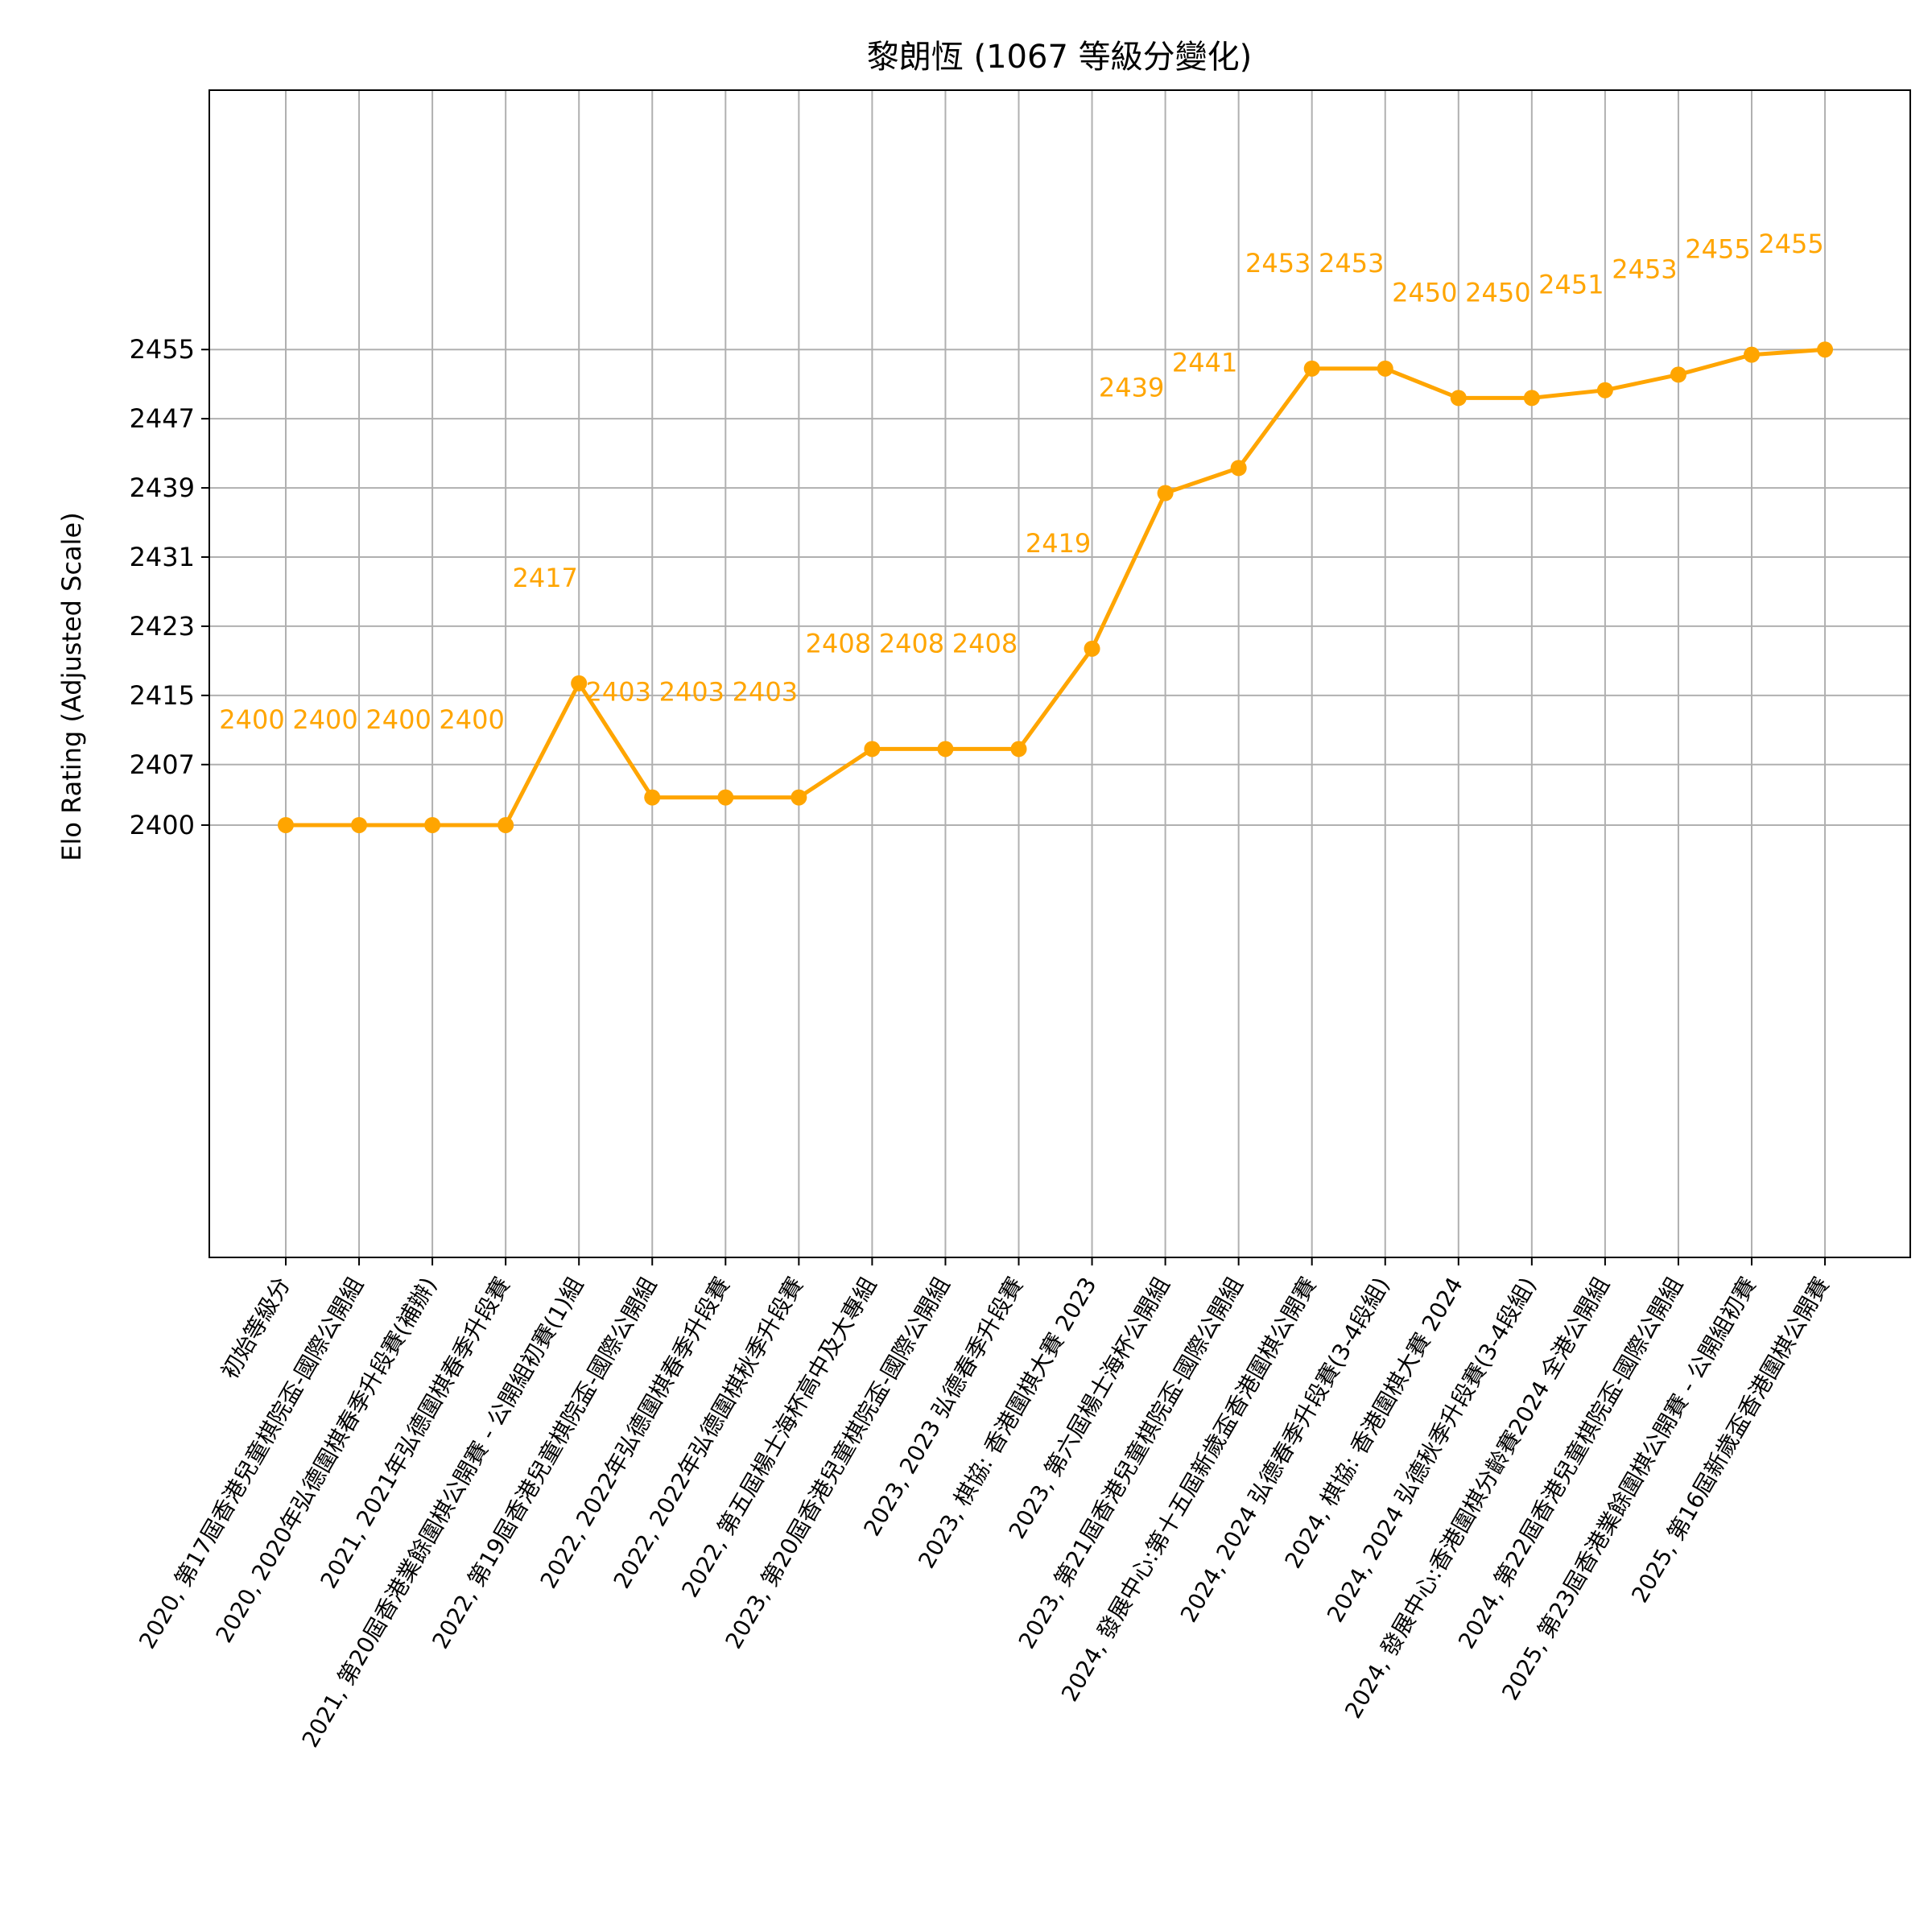  I want to click on y-tick-label: 2423, so click(162, 626).